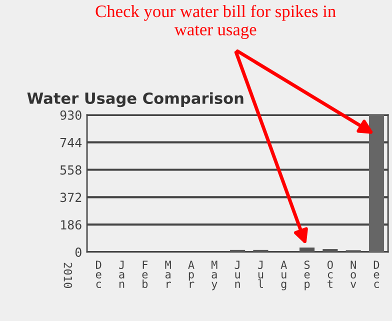  What do you see at coordinates (353, 274) in the screenshot?
I see `x-tick-label: Nov` at bounding box center [353, 274].